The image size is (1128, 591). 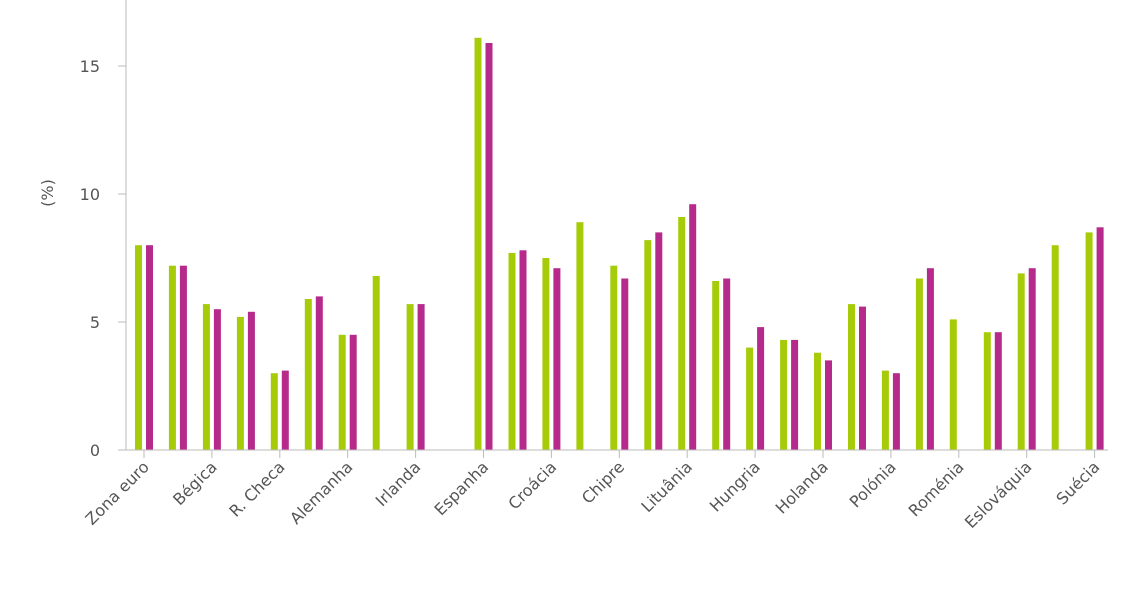 What do you see at coordinates (735, 486) in the screenshot?
I see `x-category-label: Hungria` at bounding box center [735, 486].